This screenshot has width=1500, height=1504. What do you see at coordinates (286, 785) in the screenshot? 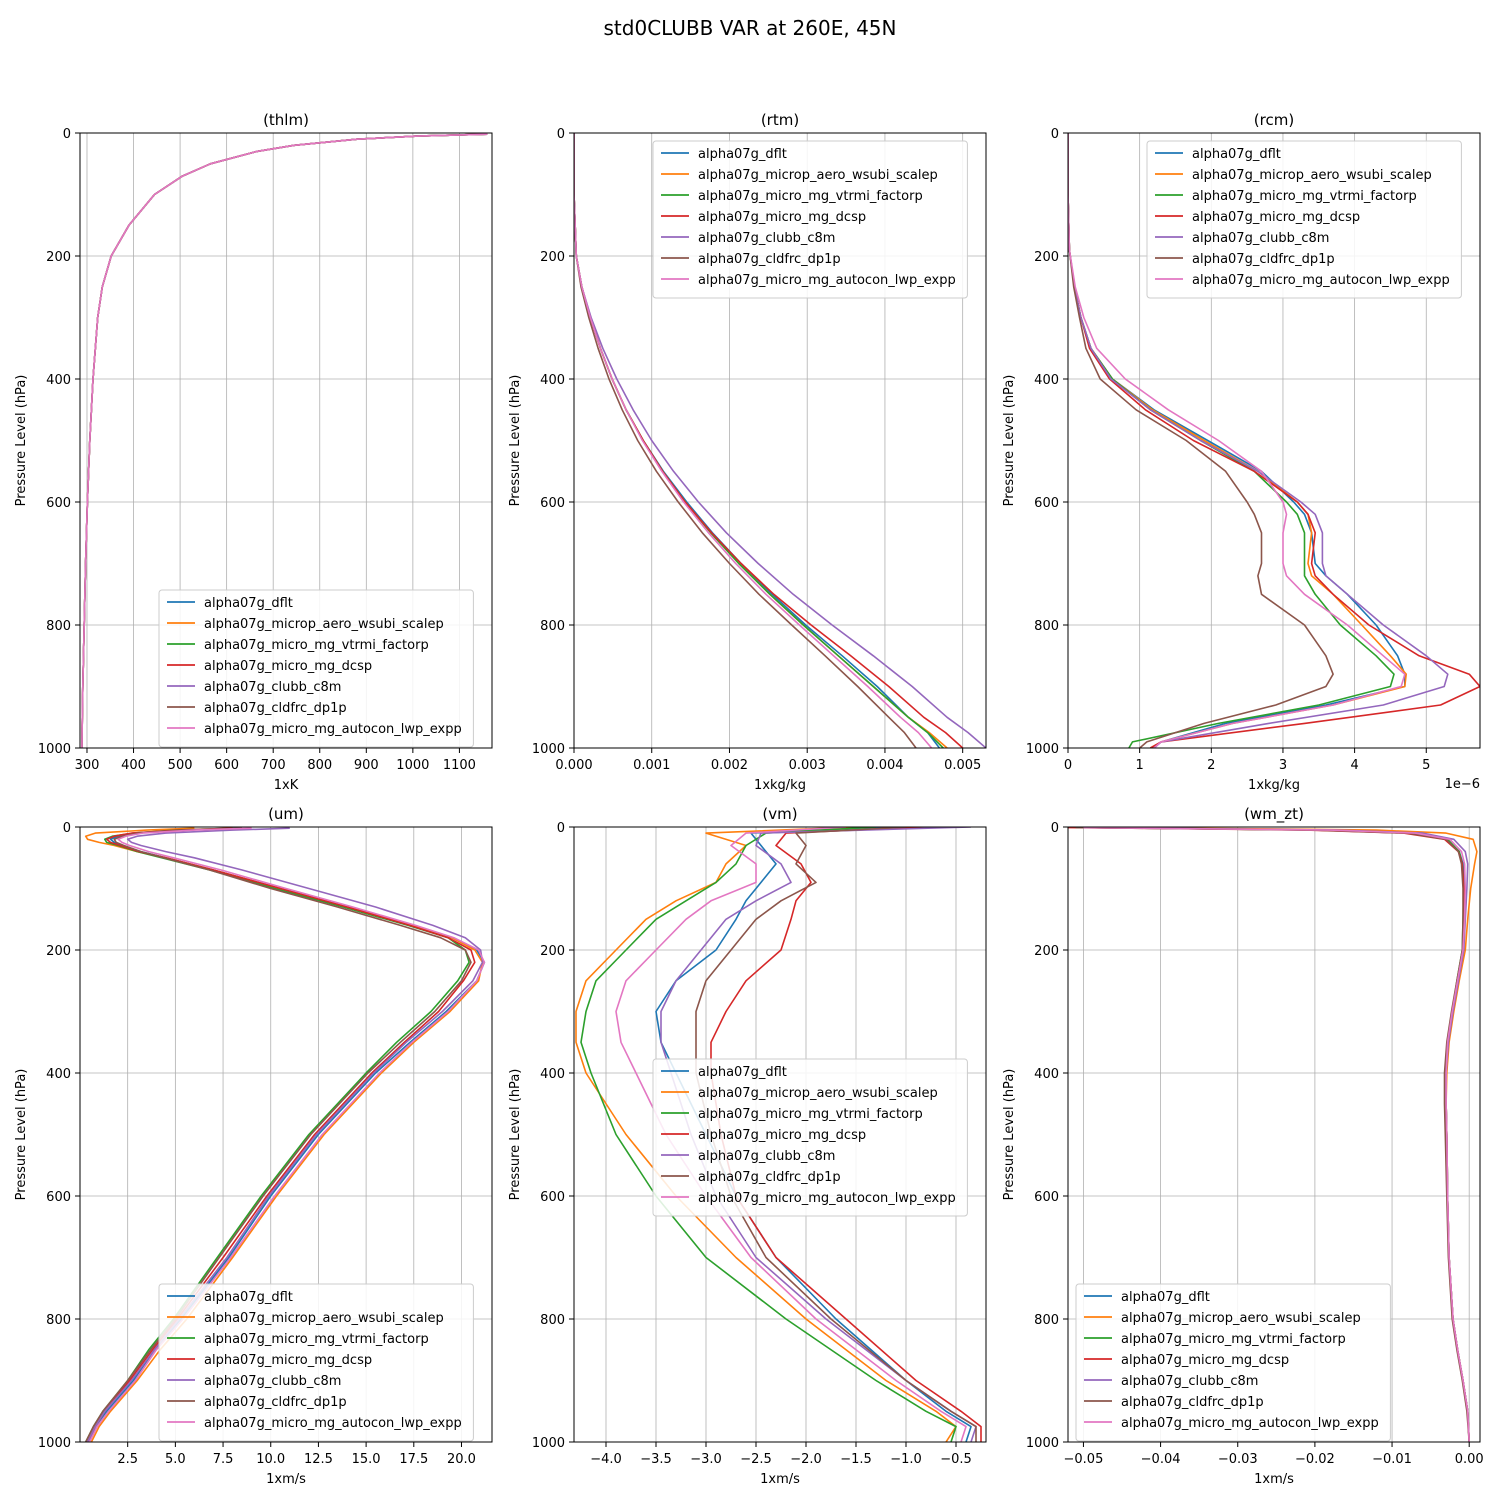
I see `x-axis-label: 1xK` at bounding box center [286, 785].